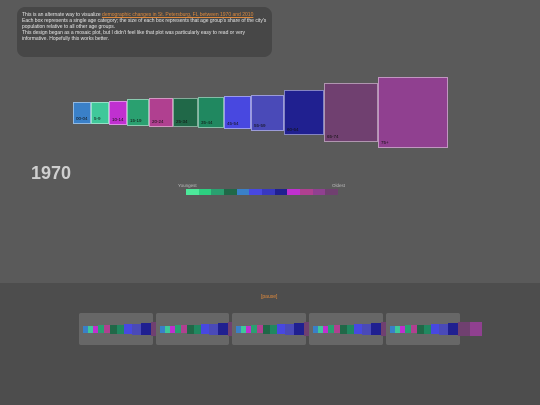 Image resolution: width=540 pixels, height=405 pixels. Describe the element at coordinates (158, 121) in the screenshot. I see `box-label: 20-24` at that location.